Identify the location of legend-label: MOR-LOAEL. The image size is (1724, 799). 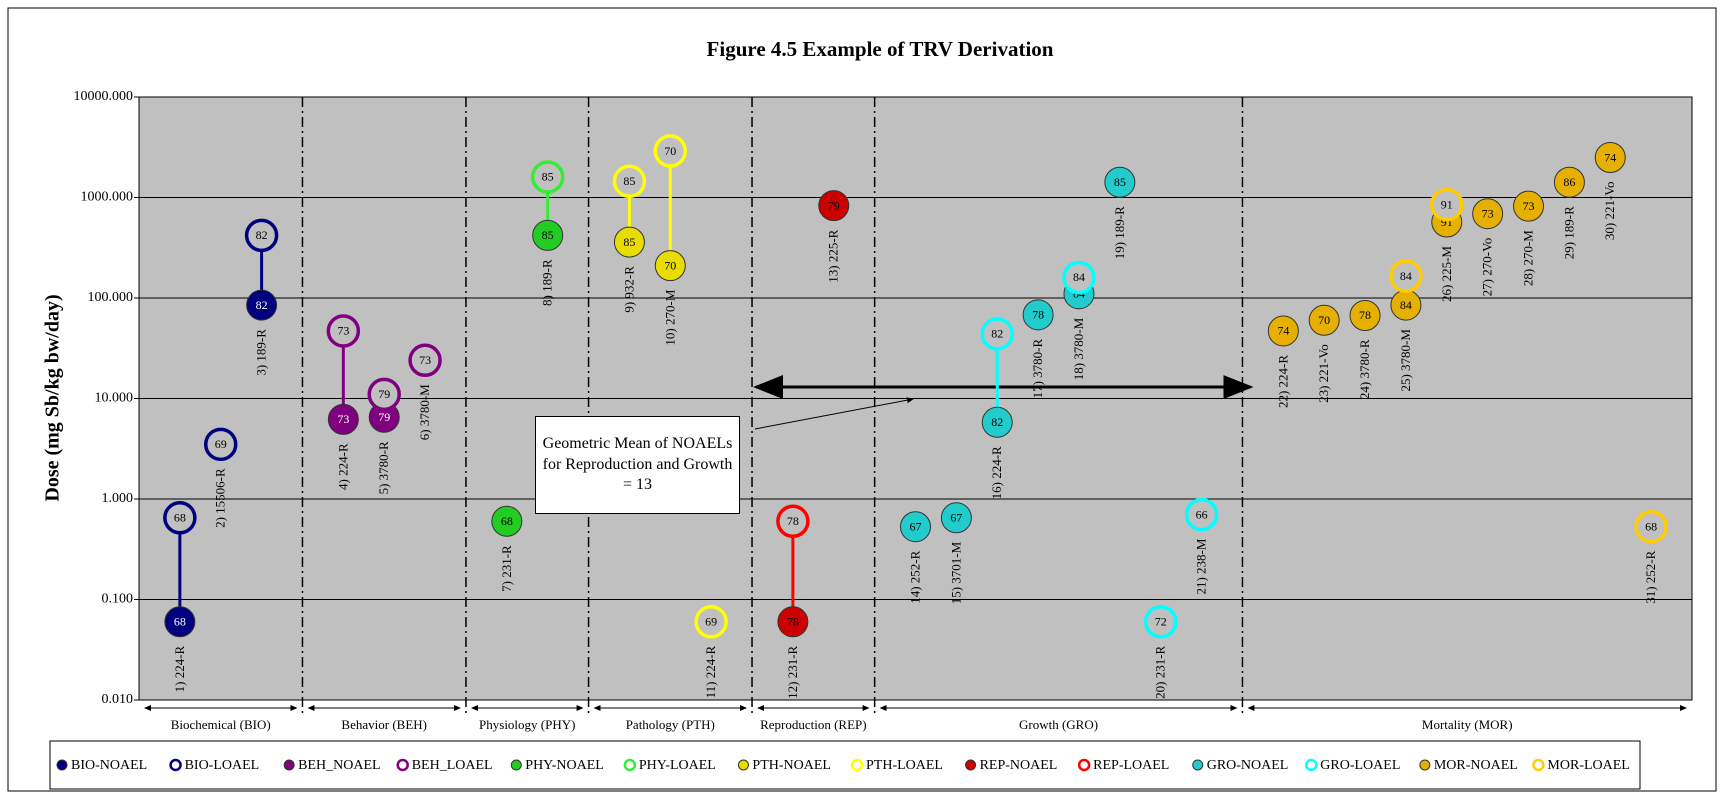
(1588, 765).